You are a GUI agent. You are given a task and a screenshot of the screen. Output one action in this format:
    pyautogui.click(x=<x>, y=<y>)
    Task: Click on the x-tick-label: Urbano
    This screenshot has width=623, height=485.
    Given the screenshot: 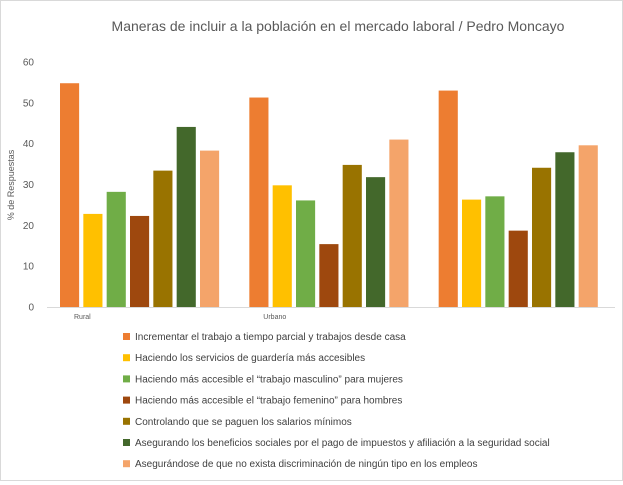 What is the action you would take?
    pyautogui.click(x=274, y=317)
    